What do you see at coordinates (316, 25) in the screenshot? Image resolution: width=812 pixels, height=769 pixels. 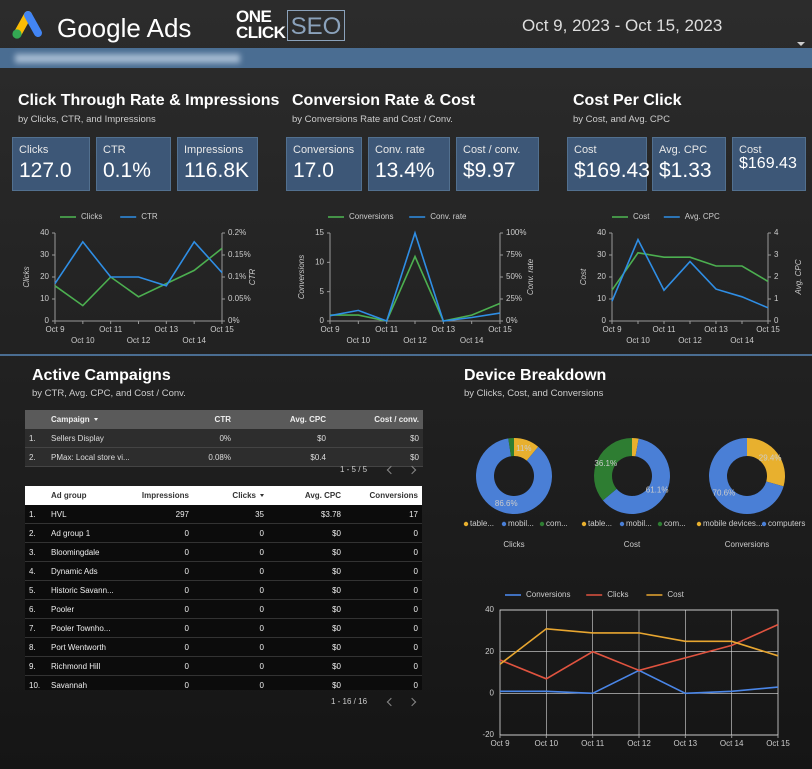 I see `logo-box: SEO` at bounding box center [316, 25].